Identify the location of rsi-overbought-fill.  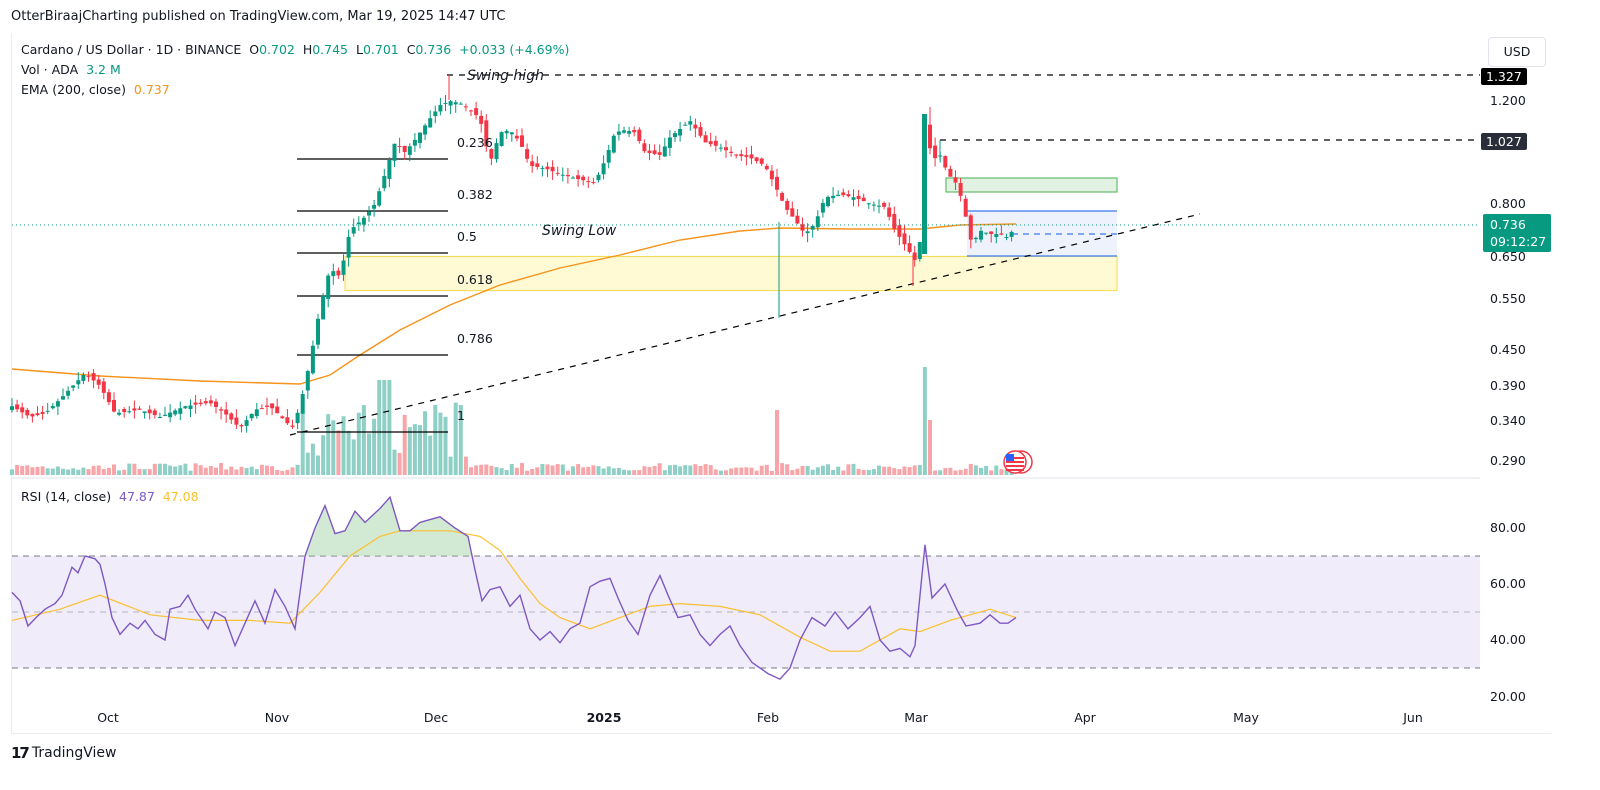
(388, 526).